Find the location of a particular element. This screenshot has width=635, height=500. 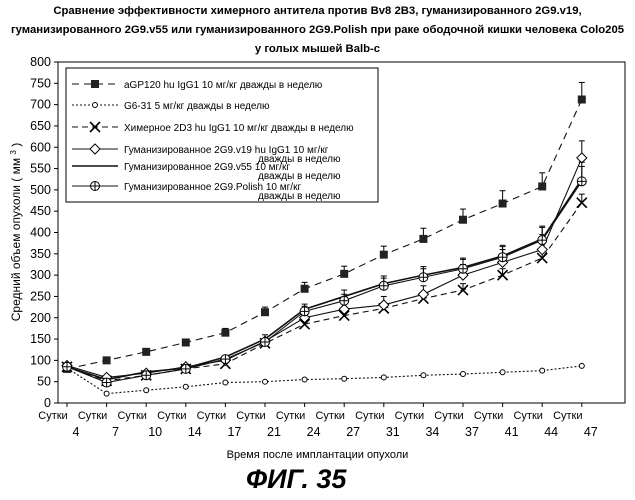

y-tick-label: 250 is located at coordinates (40, 296).